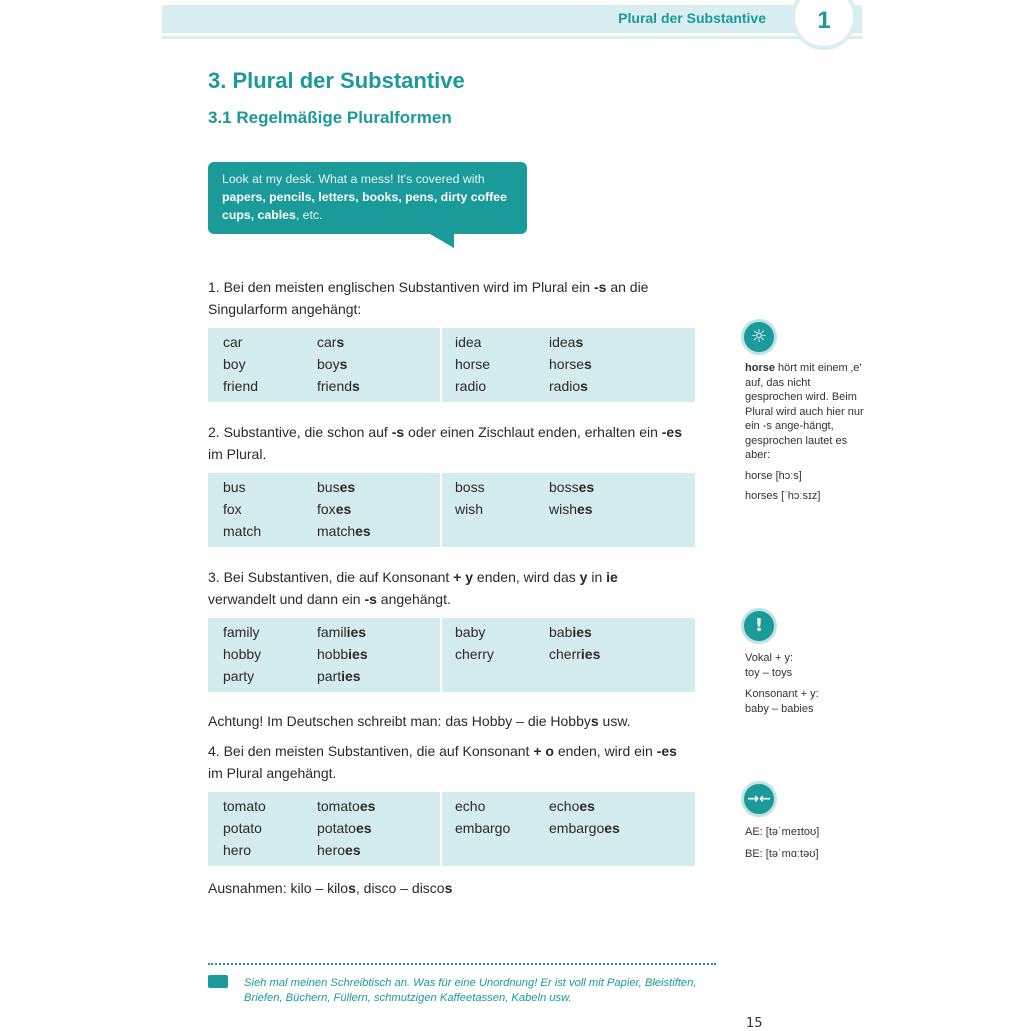 This screenshot has width=1024, height=1031. I want to click on table-row: hobby hobbies cherry cherries, so click(451, 655).